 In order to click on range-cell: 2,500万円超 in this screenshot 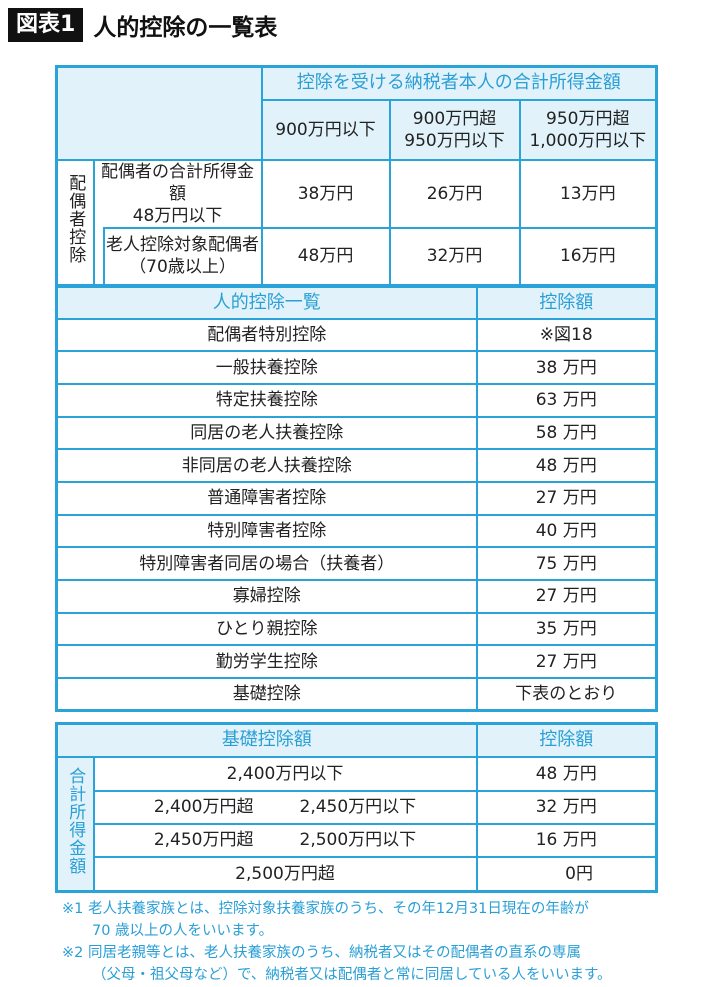, I will do `click(285, 874)`.